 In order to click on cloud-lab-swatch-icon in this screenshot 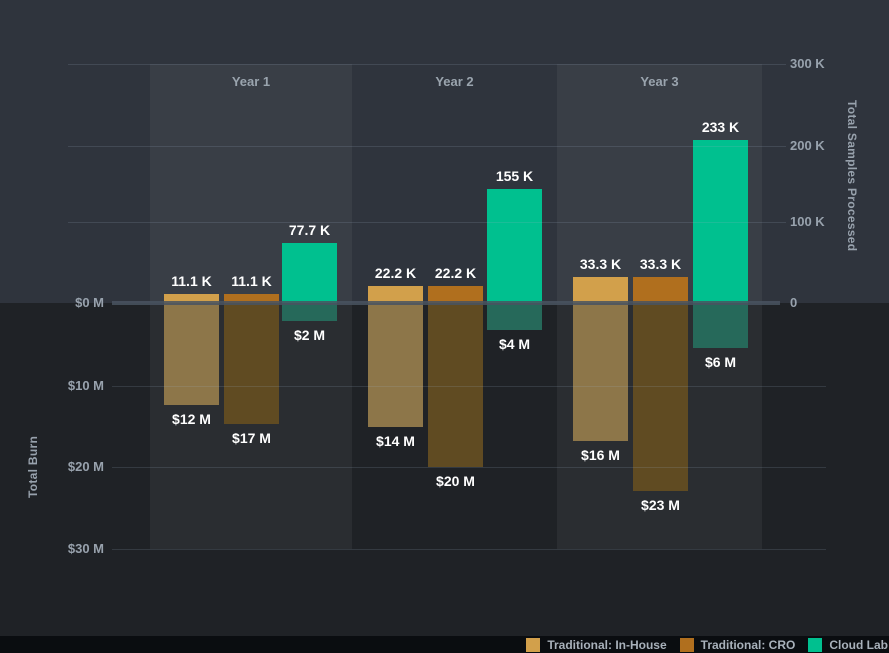, I will do `click(815, 644)`.